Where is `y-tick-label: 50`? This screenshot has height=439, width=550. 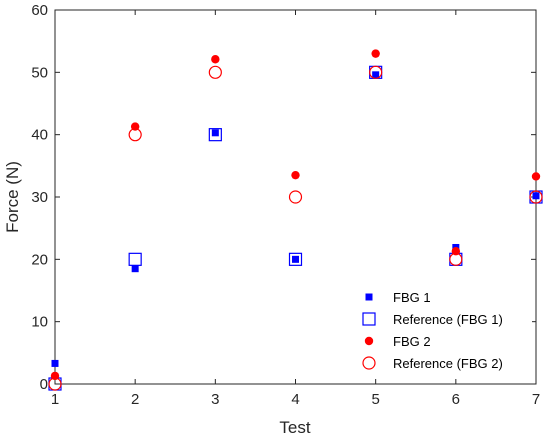
y-tick-label: 50 is located at coordinates (39, 72).